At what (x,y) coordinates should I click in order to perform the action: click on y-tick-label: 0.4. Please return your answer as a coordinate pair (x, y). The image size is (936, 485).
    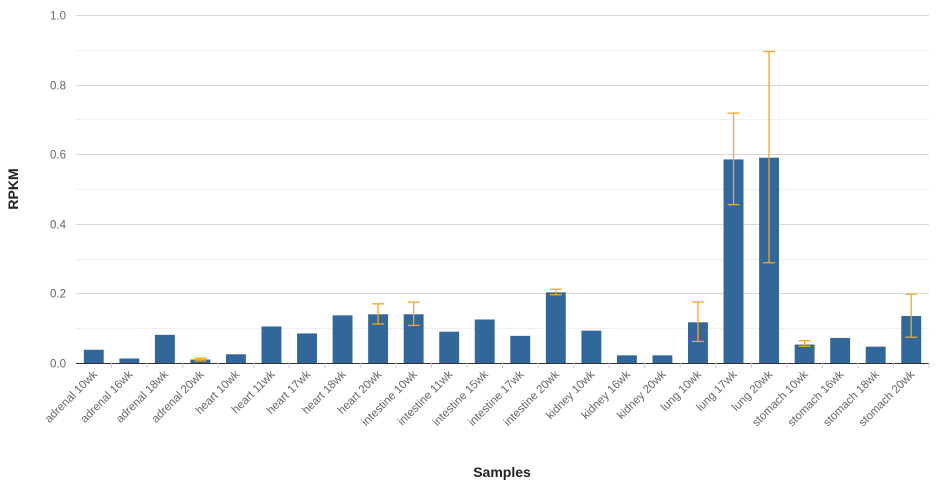
    Looking at the image, I should click on (58, 226).